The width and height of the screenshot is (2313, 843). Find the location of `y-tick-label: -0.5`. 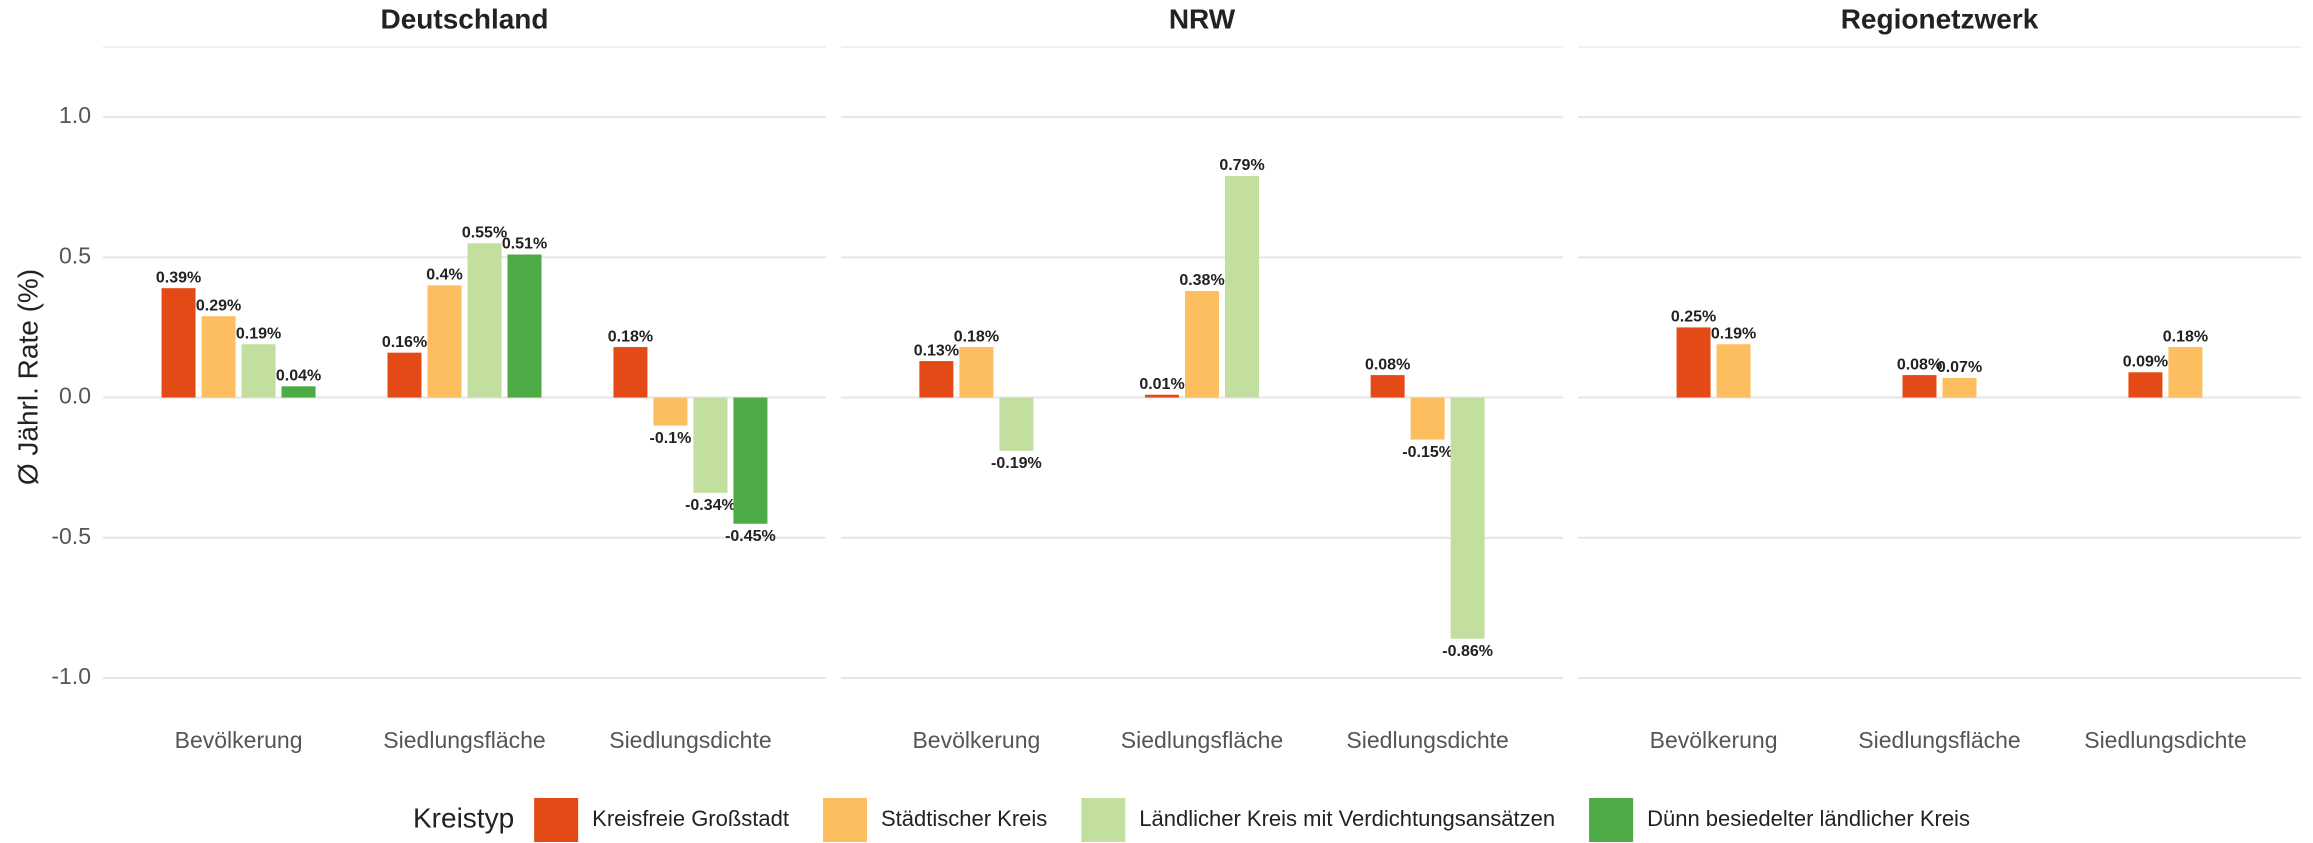

y-tick-label: -0.5 is located at coordinates (71, 536).